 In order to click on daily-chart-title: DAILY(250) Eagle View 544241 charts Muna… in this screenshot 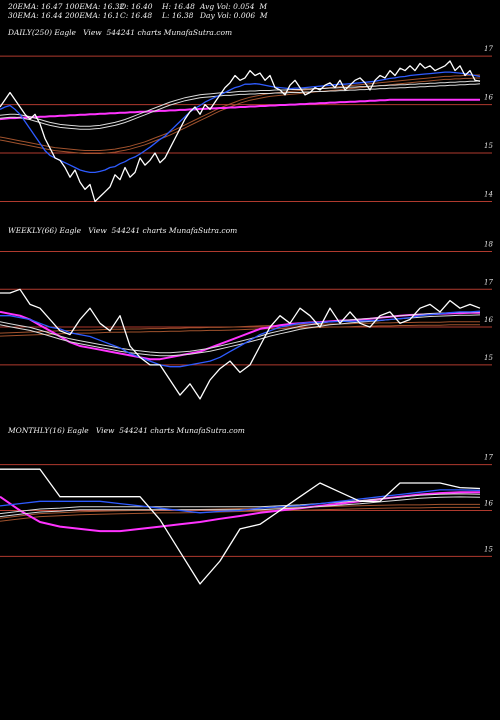, I will do `click(120, 32)`.